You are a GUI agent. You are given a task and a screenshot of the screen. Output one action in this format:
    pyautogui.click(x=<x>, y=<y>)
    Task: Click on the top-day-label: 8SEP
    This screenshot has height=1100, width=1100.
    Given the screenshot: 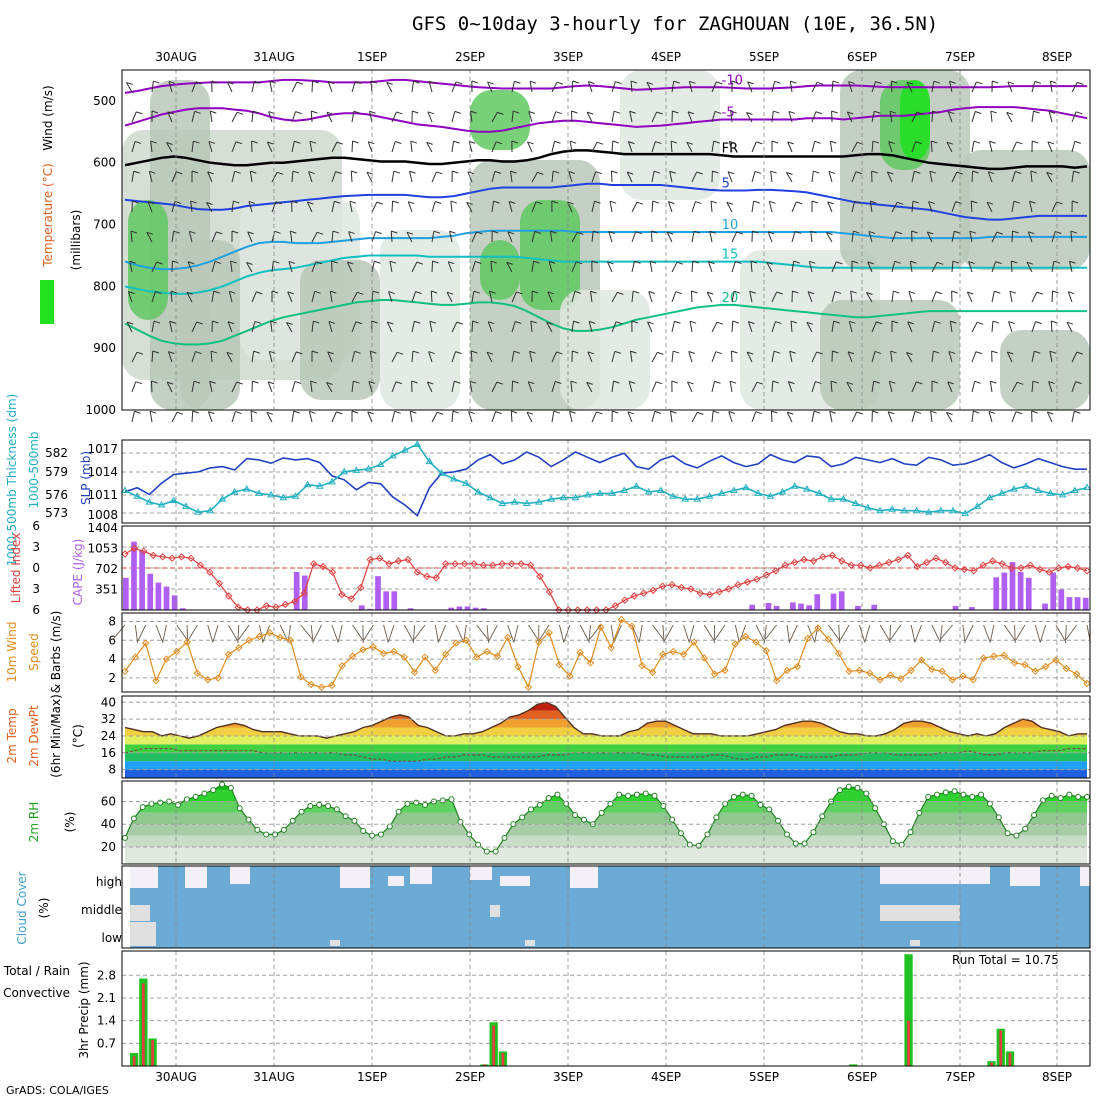 What is the action you would take?
    pyautogui.click(x=1057, y=57)
    